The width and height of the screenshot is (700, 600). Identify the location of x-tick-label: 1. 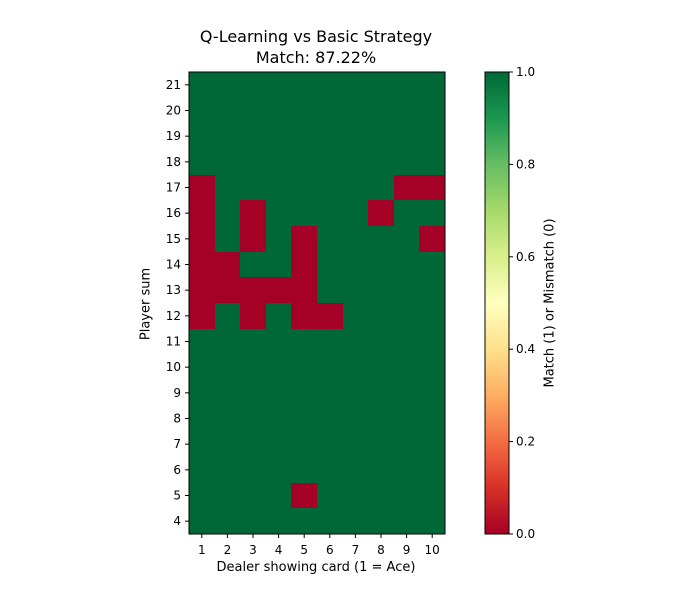
(202, 550).